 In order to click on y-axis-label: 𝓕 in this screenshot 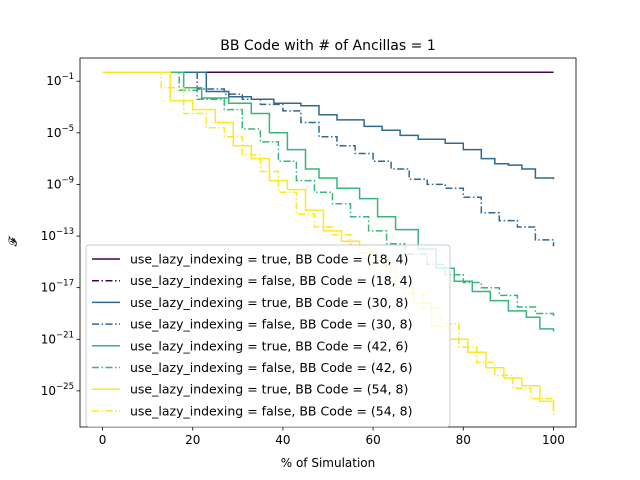, I will do `click(13, 240)`.